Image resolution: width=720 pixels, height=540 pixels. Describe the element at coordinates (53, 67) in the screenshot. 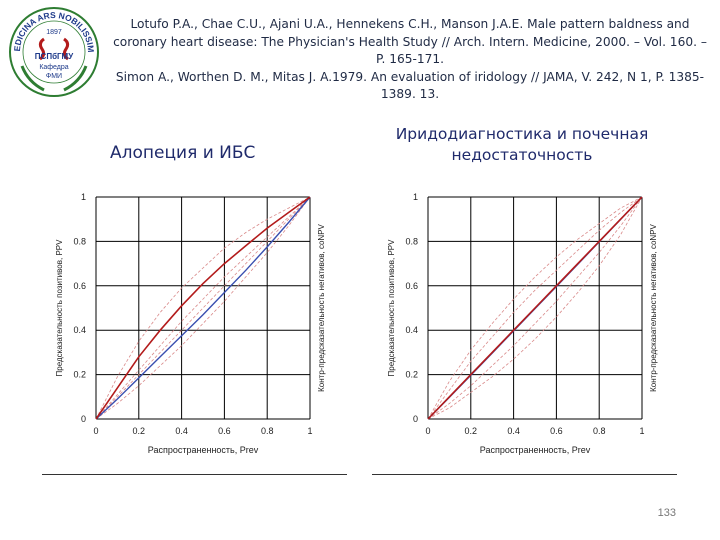

I see `seal-dept: Кафедра` at that location.